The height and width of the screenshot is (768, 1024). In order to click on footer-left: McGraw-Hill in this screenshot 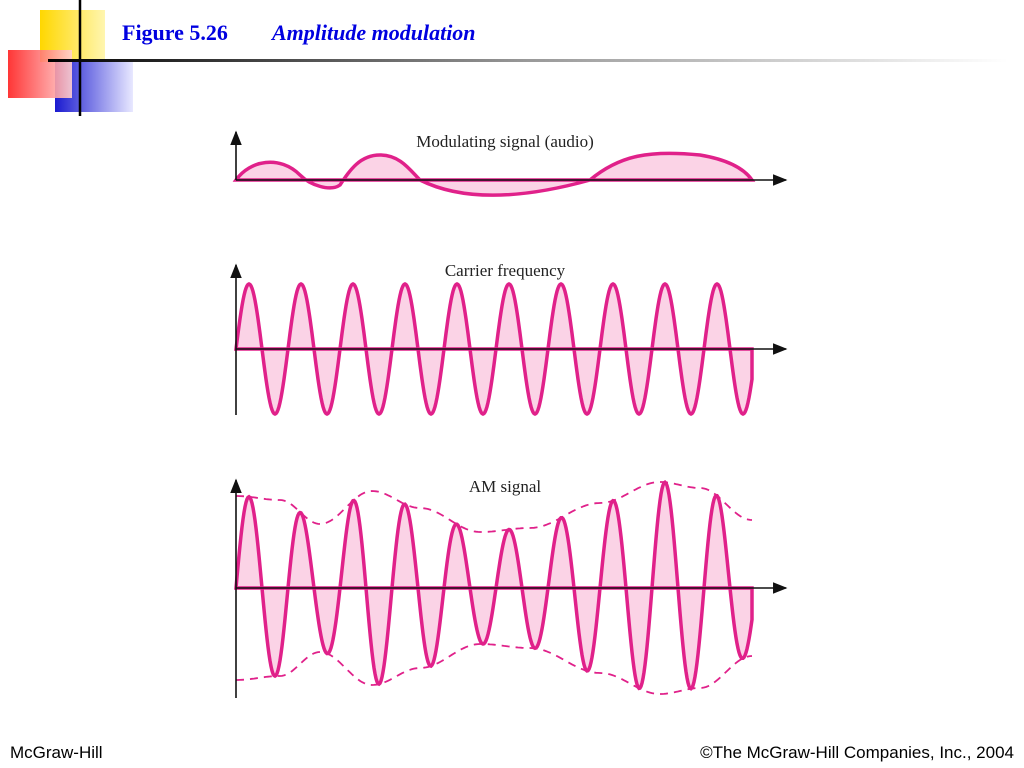, I will do `click(56, 752)`.